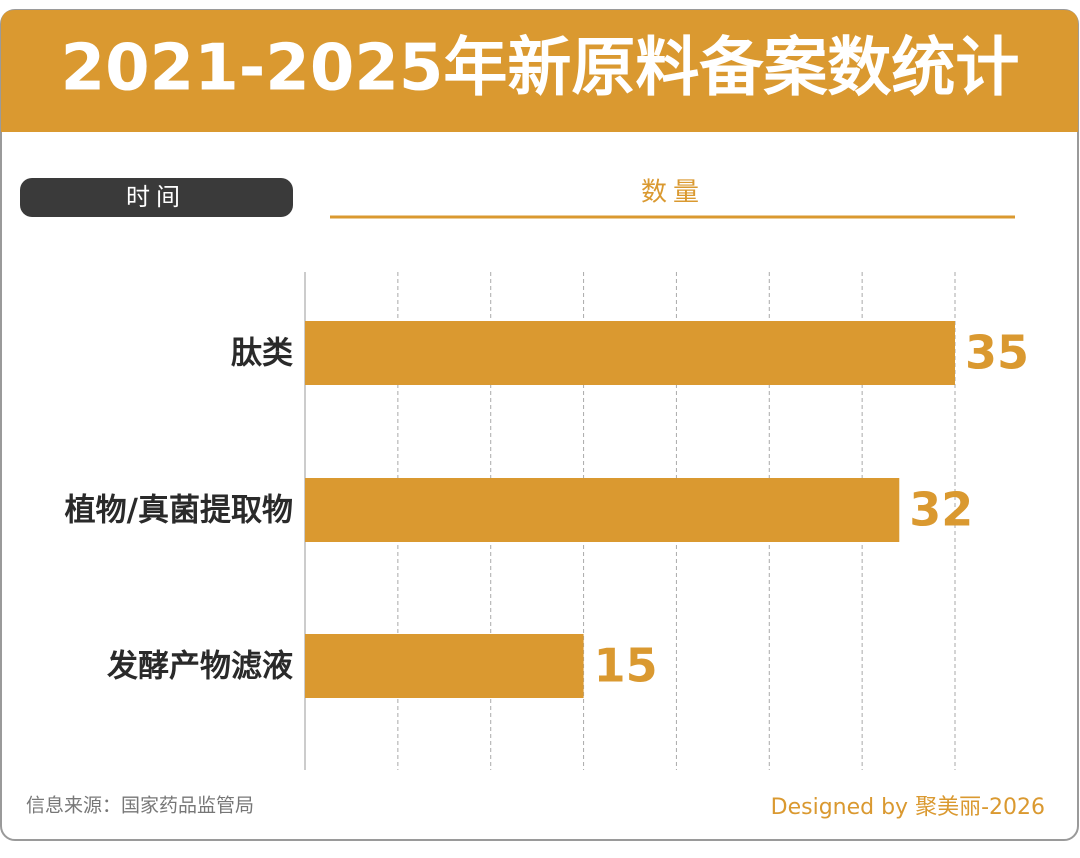 This screenshot has width=1080, height=858. I want to click on y-axis-label: 时间, so click(156, 197).